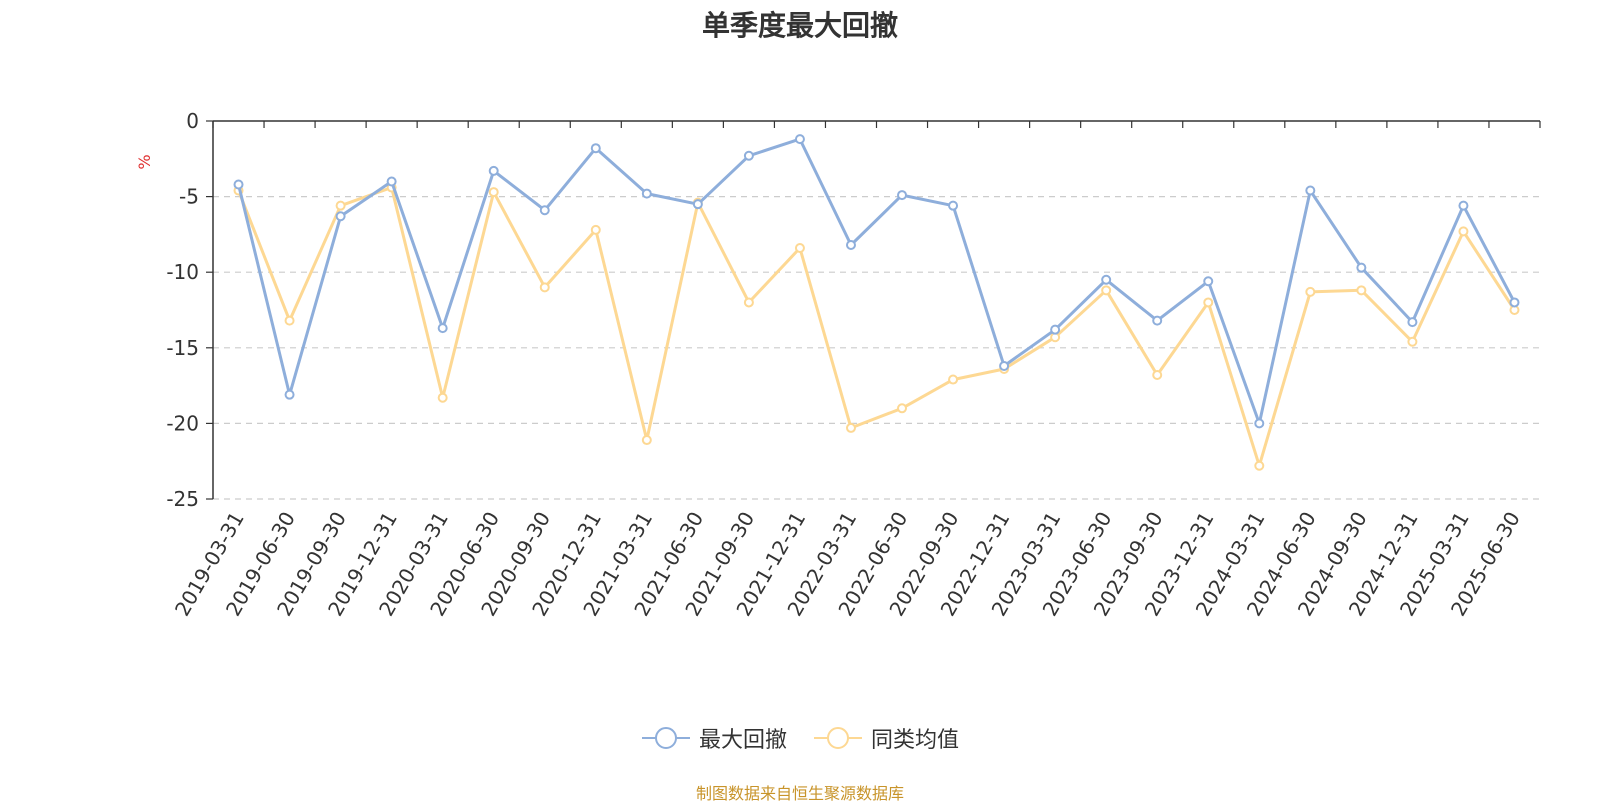 The image size is (1600, 804). I want to click on legend-item-2: 同类均值, so click(886, 738).